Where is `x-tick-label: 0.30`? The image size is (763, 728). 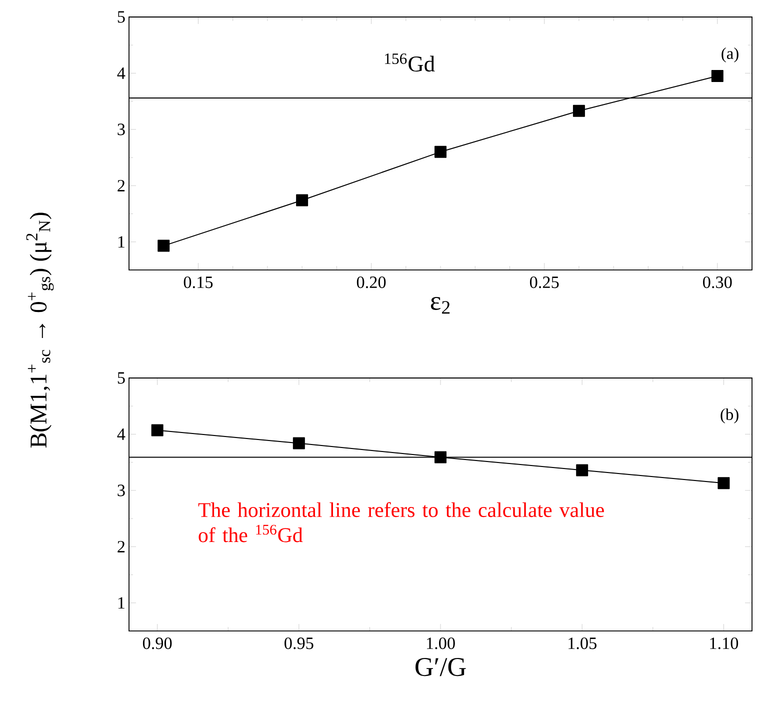 x-tick-label: 0.30 is located at coordinates (717, 282).